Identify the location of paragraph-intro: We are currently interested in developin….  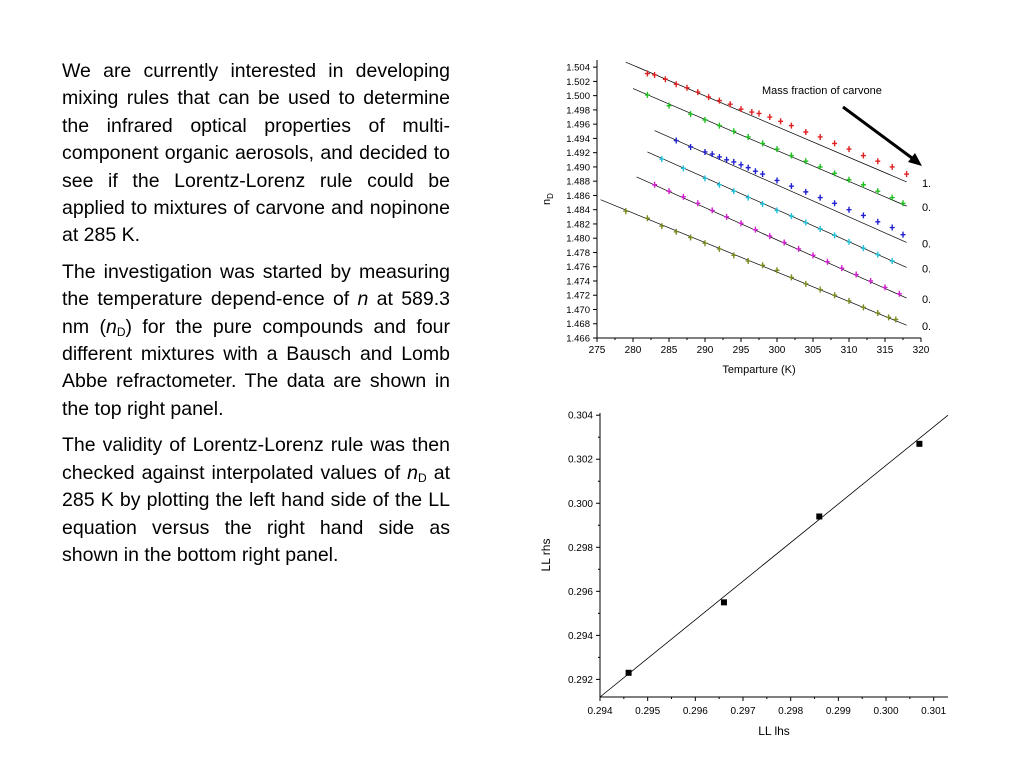
(256, 154).